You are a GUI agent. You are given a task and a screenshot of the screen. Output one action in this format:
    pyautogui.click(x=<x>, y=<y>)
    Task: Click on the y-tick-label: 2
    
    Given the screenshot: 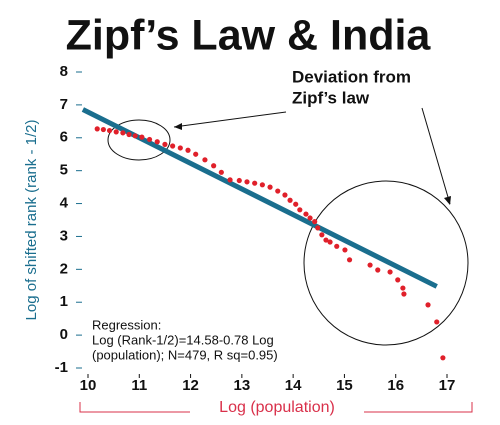 What is the action you would take?
    pyautogui.click(x=64, y=268)
    